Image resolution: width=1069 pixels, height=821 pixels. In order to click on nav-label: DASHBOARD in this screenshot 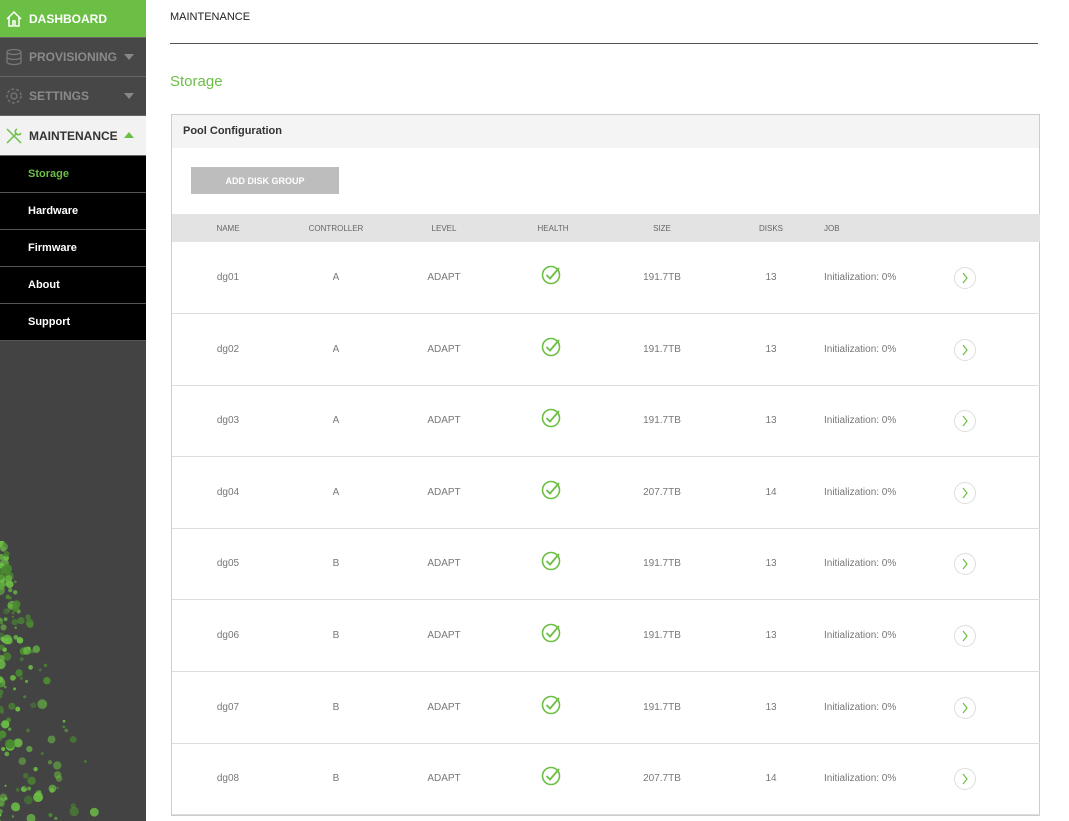, I will do `click(68, 18)`.